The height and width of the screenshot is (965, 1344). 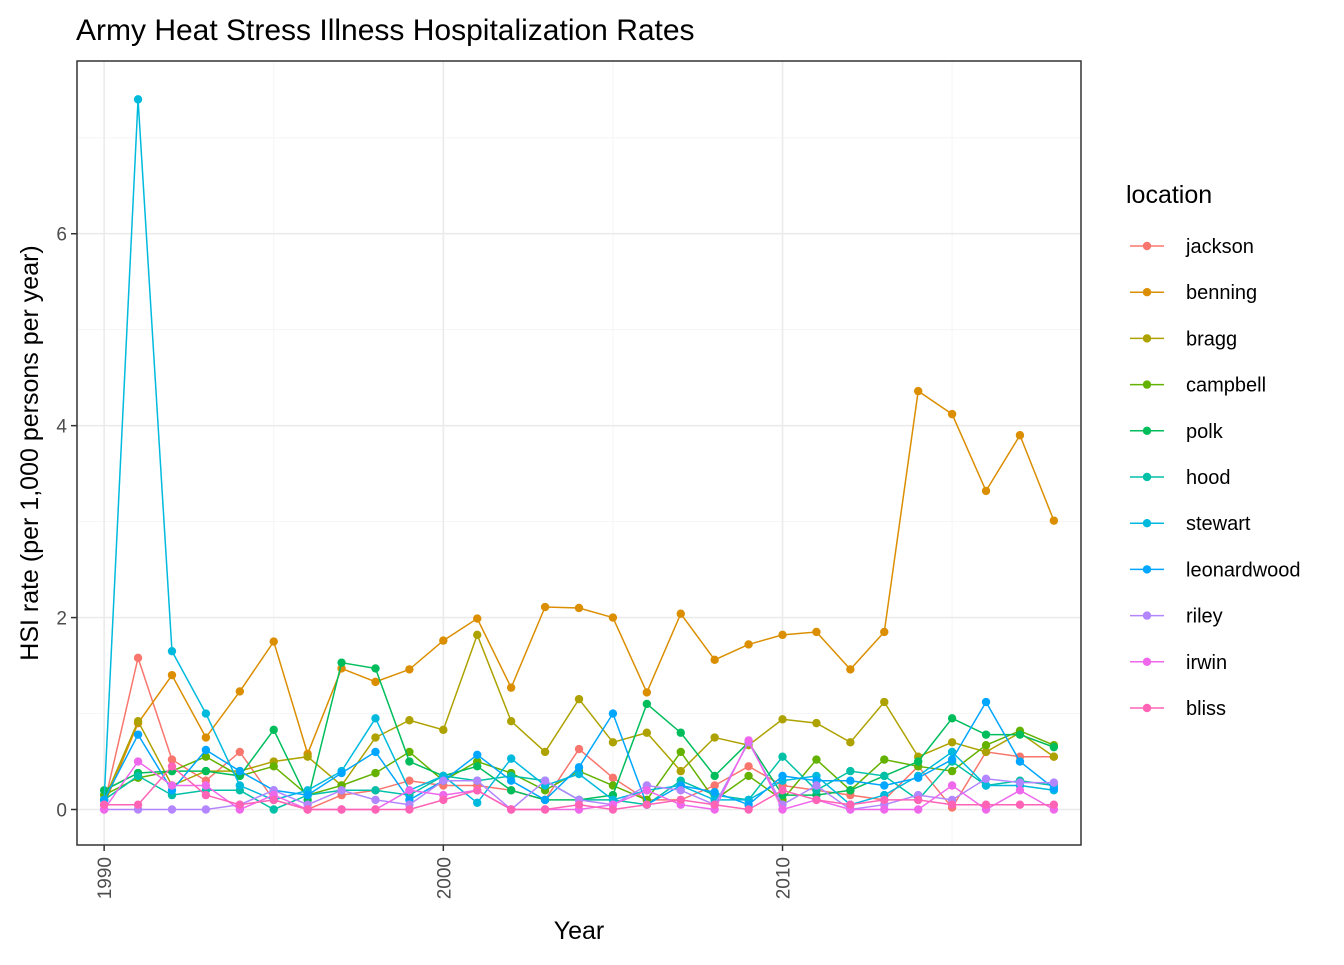 I want to click on legend-item-bragg: bragg, so click(x=1183, y=339).